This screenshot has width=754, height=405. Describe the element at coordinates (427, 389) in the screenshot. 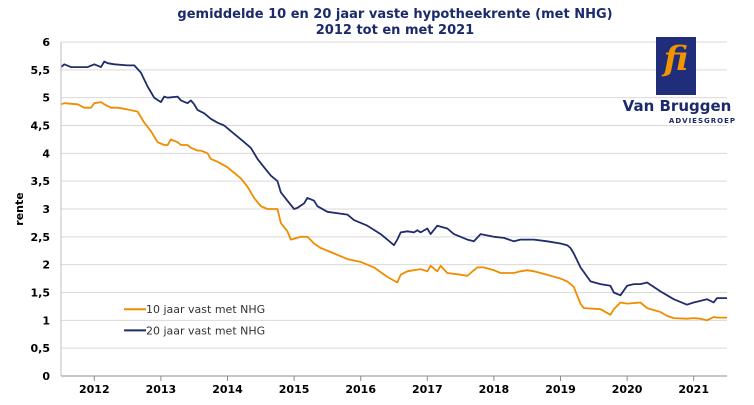

I see `x-tick-label: 2017` at that location.